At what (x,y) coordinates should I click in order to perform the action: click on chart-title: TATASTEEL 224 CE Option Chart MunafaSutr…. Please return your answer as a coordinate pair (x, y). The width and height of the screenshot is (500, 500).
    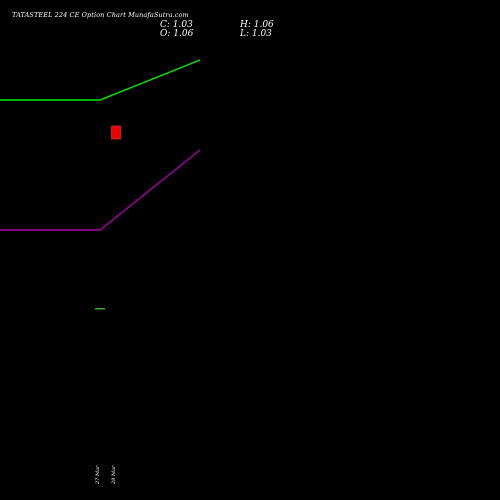
    Looking at the image, I should click on (100, 15).